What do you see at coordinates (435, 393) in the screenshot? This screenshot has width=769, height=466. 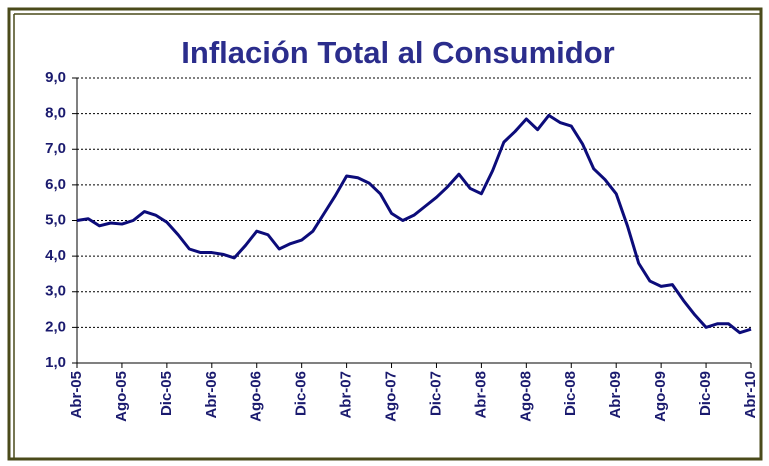 I see `x-tick-label: Dic-07` at bounding box center [435, 393].